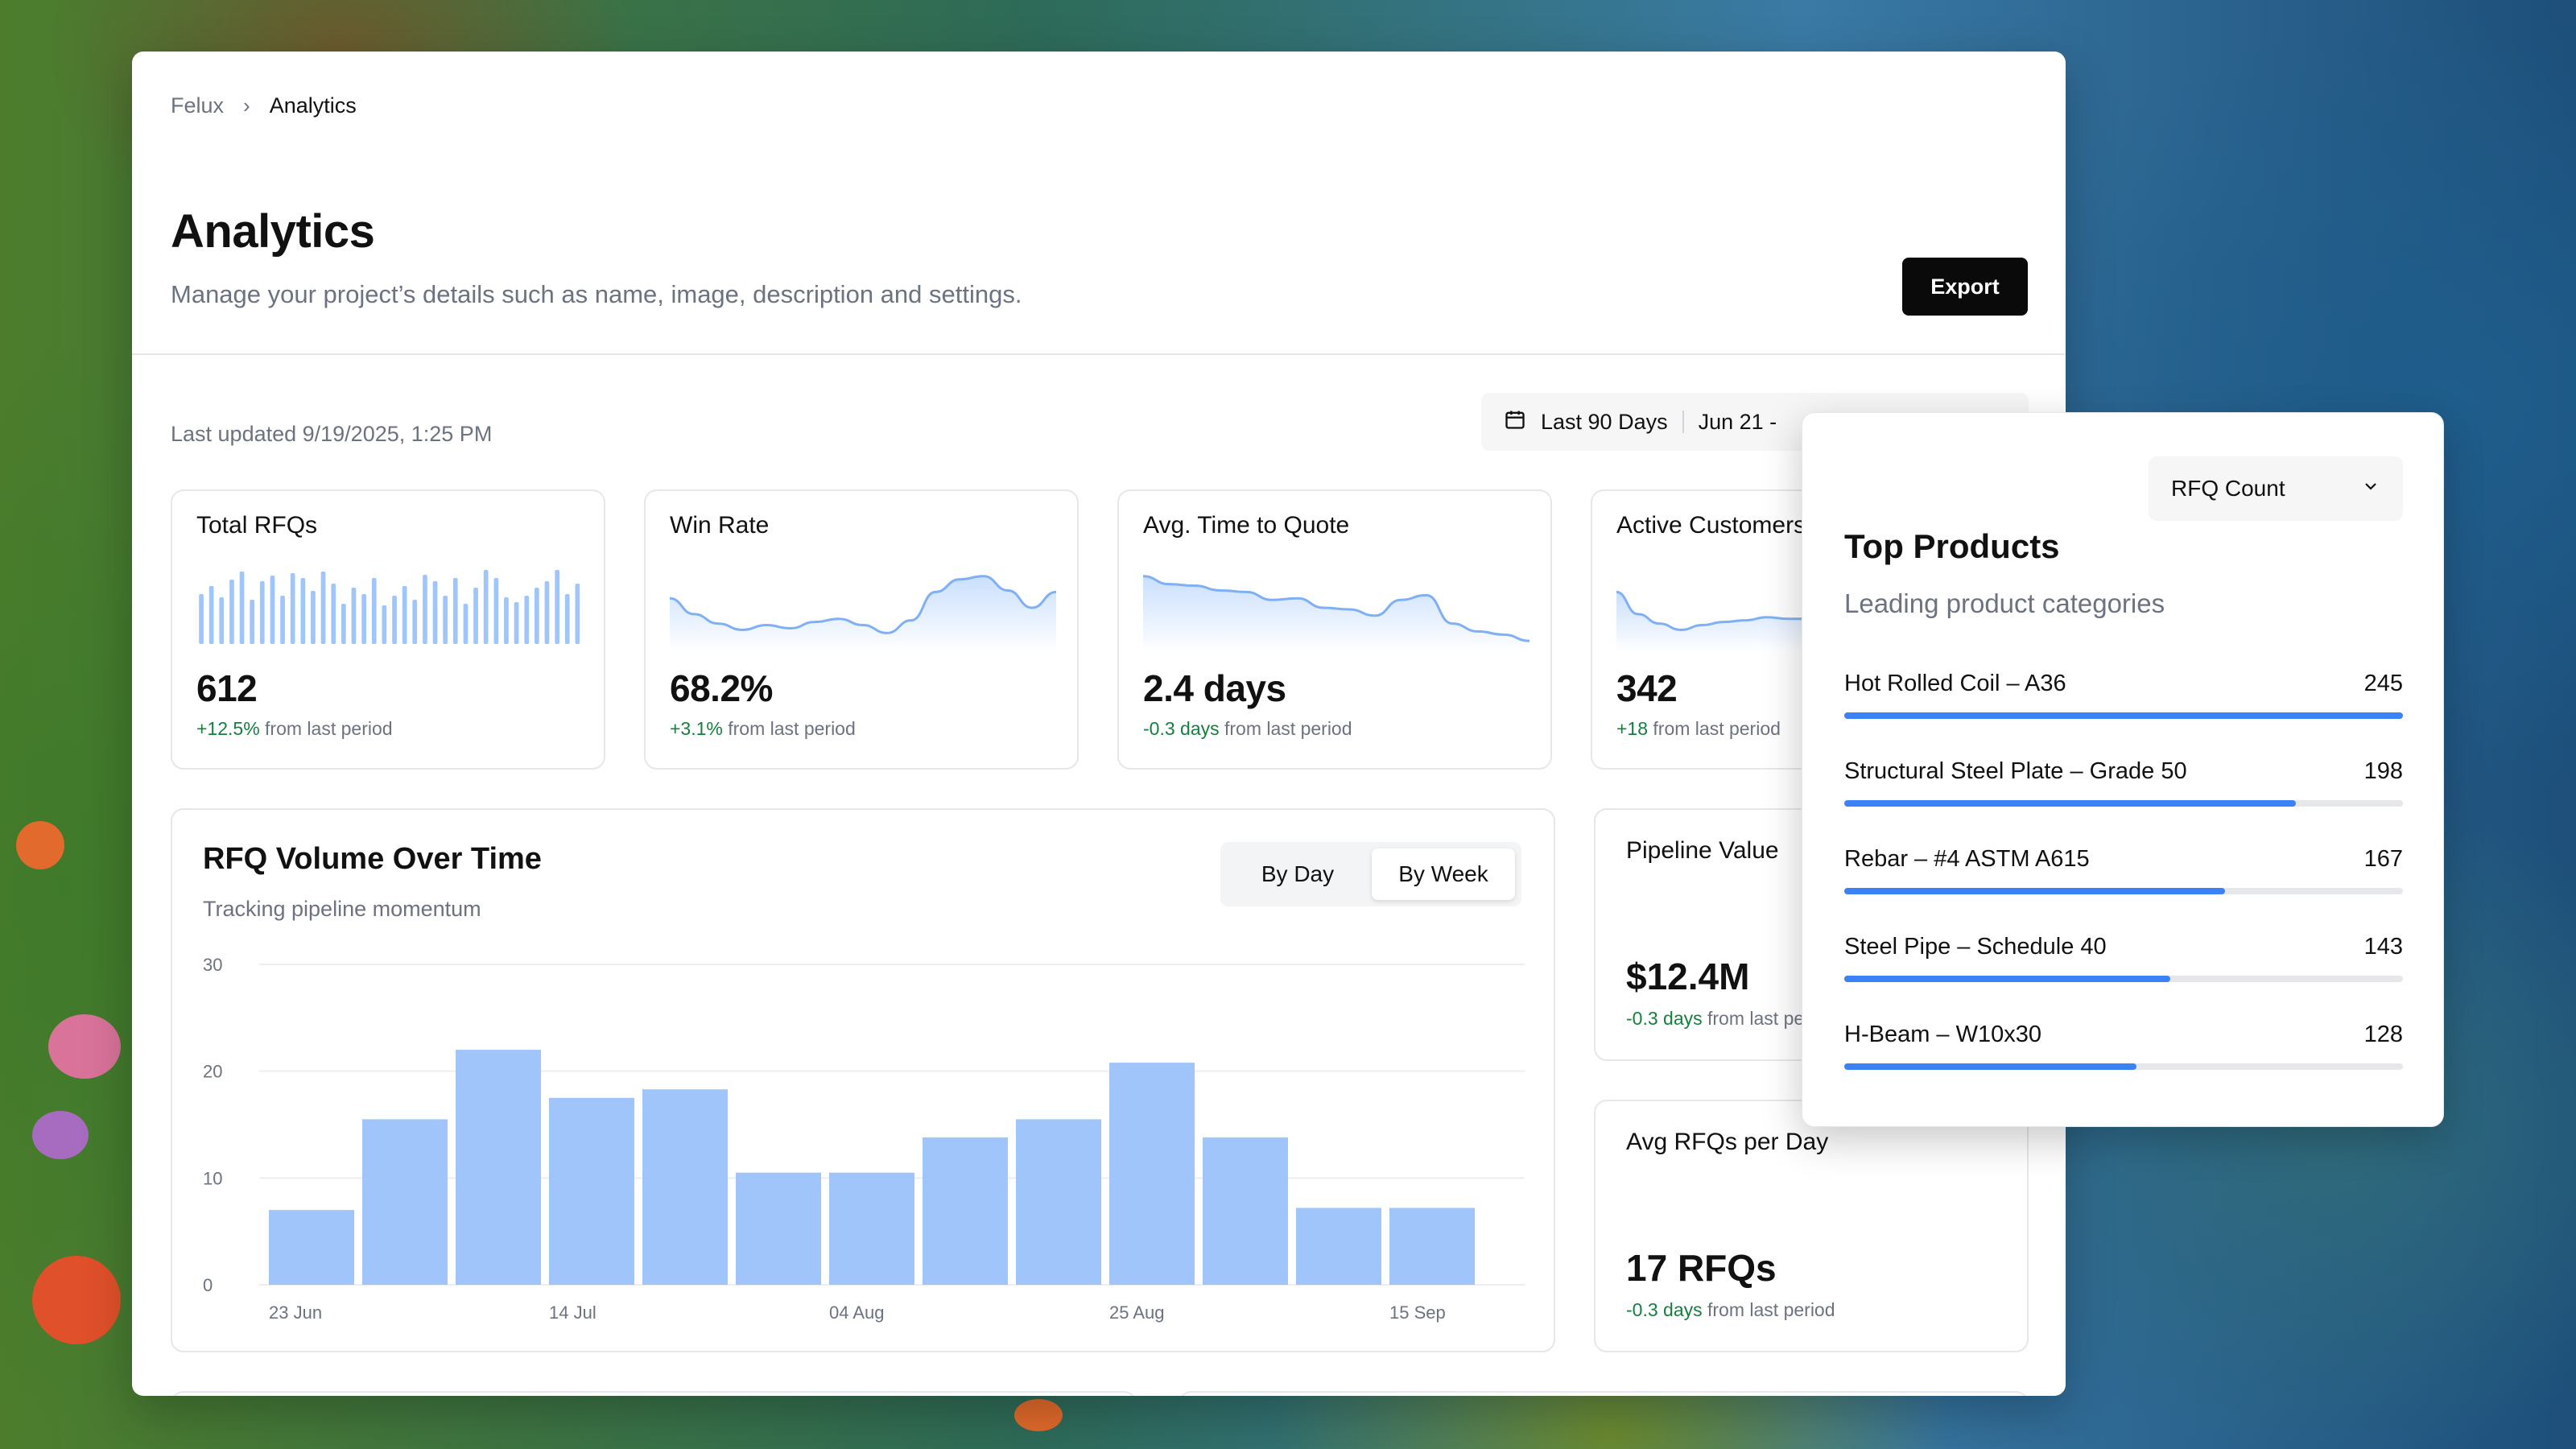 The height and width of the screenshot is (1449, 2576). I want to click on kpi-title: Active Customers, so click(1711, 525).